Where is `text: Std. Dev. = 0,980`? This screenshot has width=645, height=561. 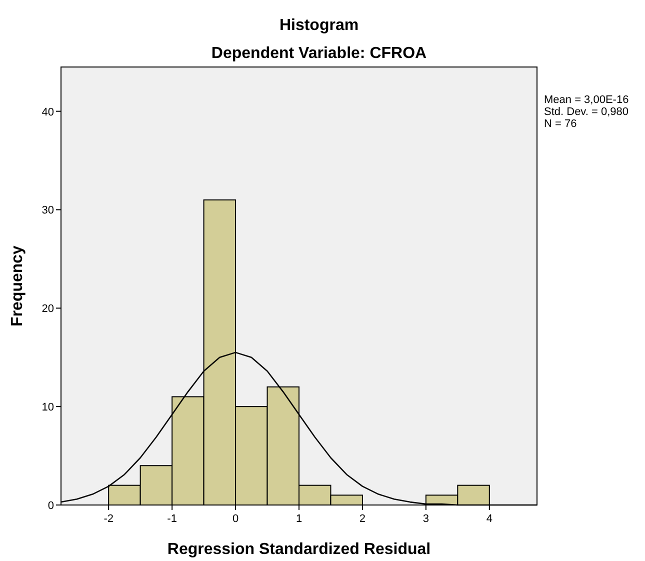
text: Std. Dev. = 0,980 is located at coordinates (586, 112).